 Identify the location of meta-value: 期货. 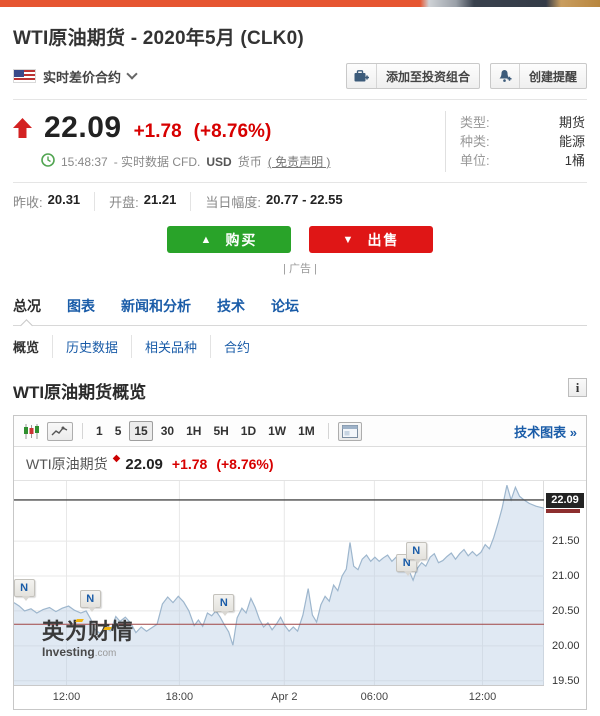
(571, 122).